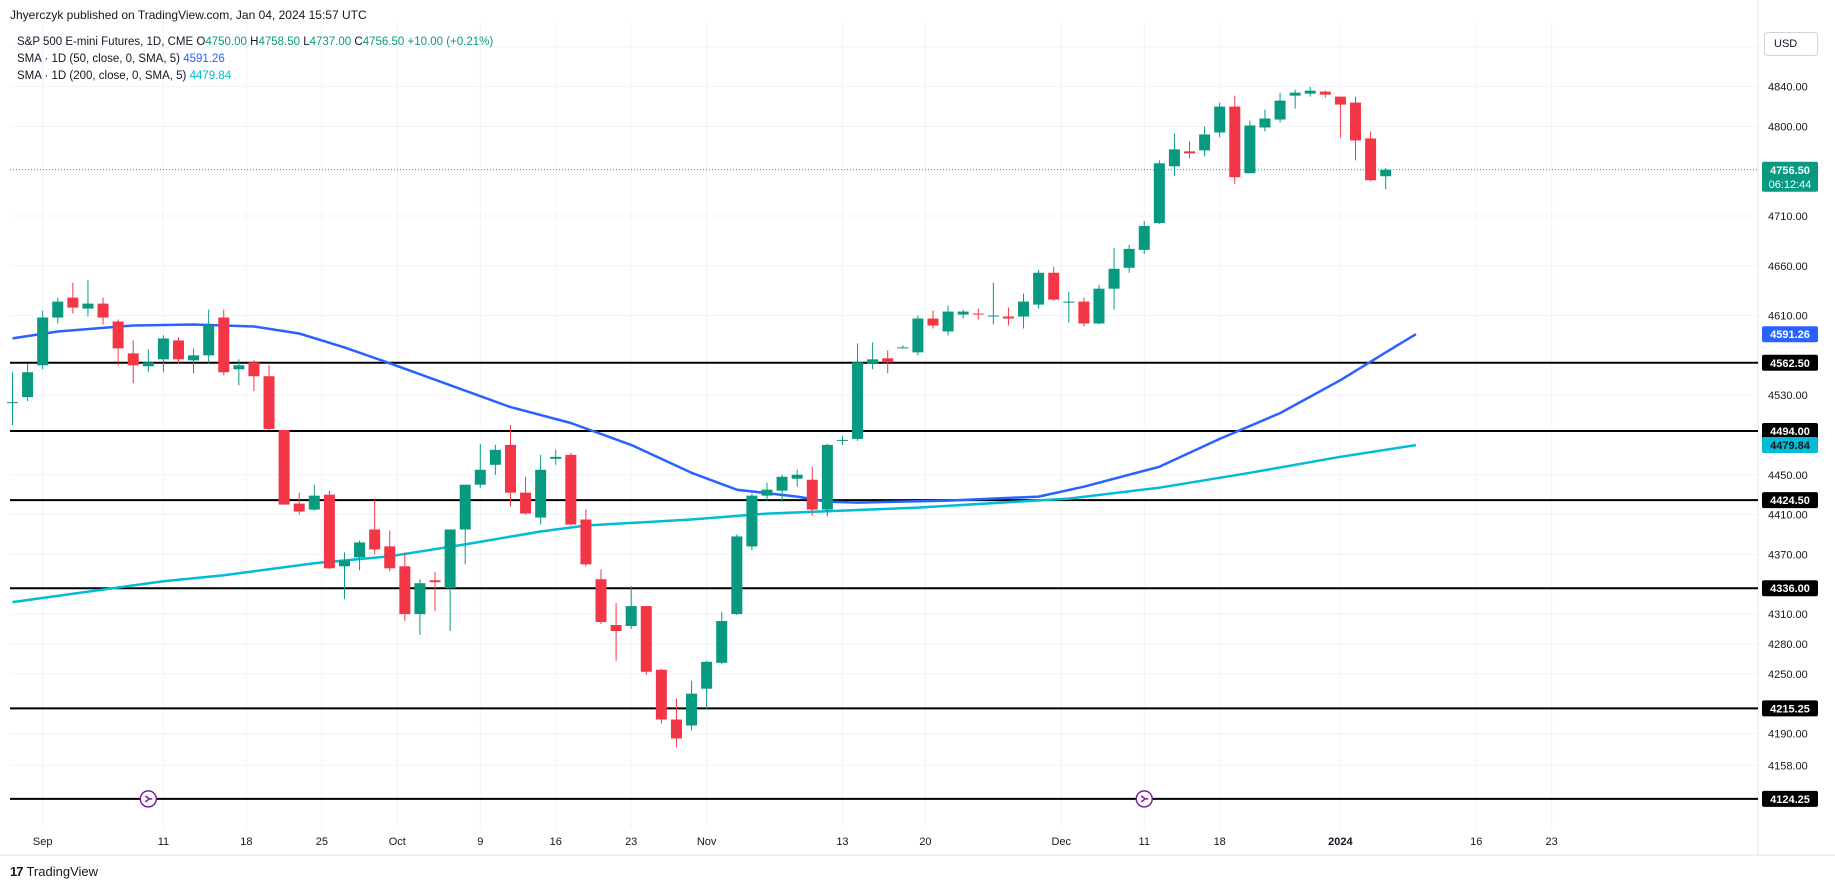 This screenshot has height=891, width=1835. Describe the element at coordinates (1788, 267) in the screenshot. I see `y-tick-label: 4660.00` at that location.